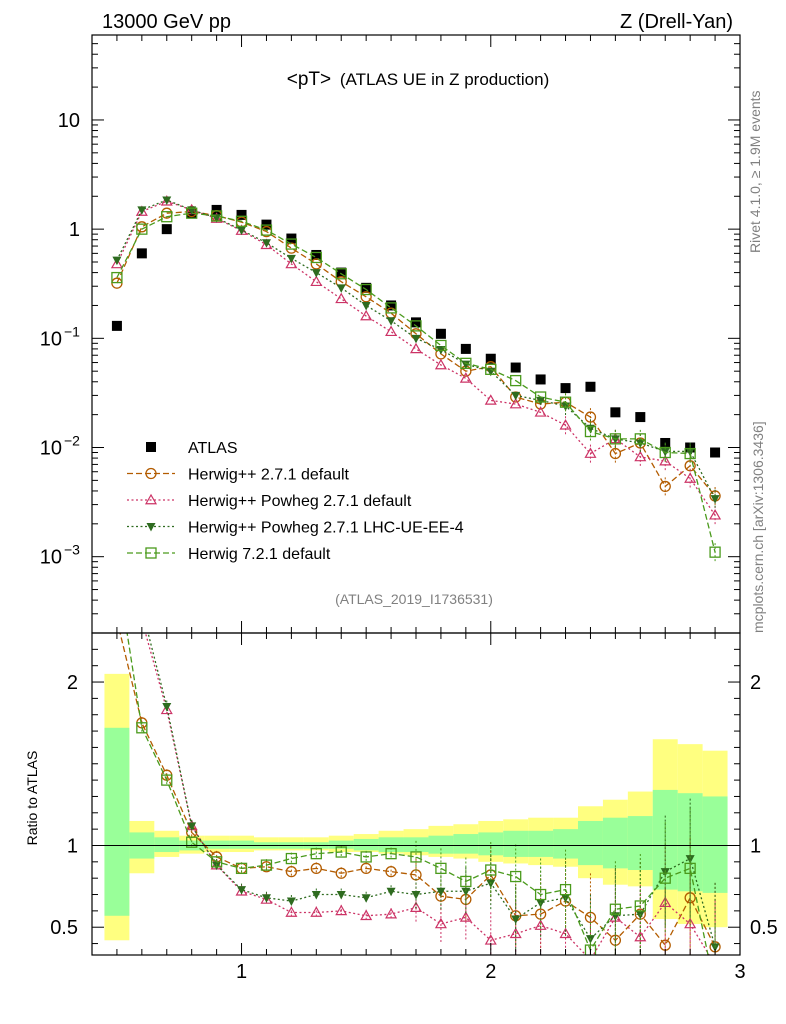 This screenshot has height=1024, width=786. What do you see at coordinates (32, 798) in the screenshot?
I see `ratio-ylabel: Ratio to ATLAS` at bounding box center [32, 798].